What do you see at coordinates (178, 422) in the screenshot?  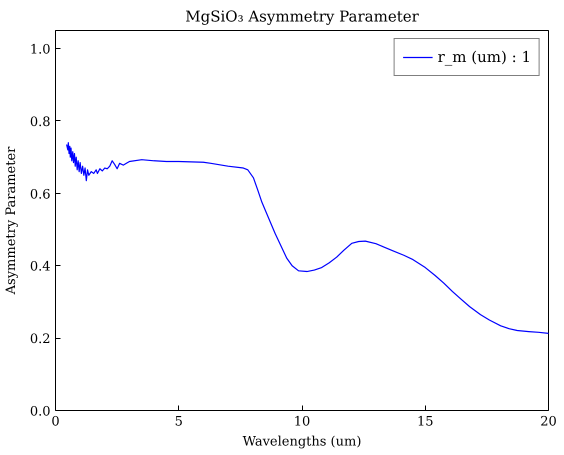 I see `x-tick-label: 5` at bounding box center [178, 422].